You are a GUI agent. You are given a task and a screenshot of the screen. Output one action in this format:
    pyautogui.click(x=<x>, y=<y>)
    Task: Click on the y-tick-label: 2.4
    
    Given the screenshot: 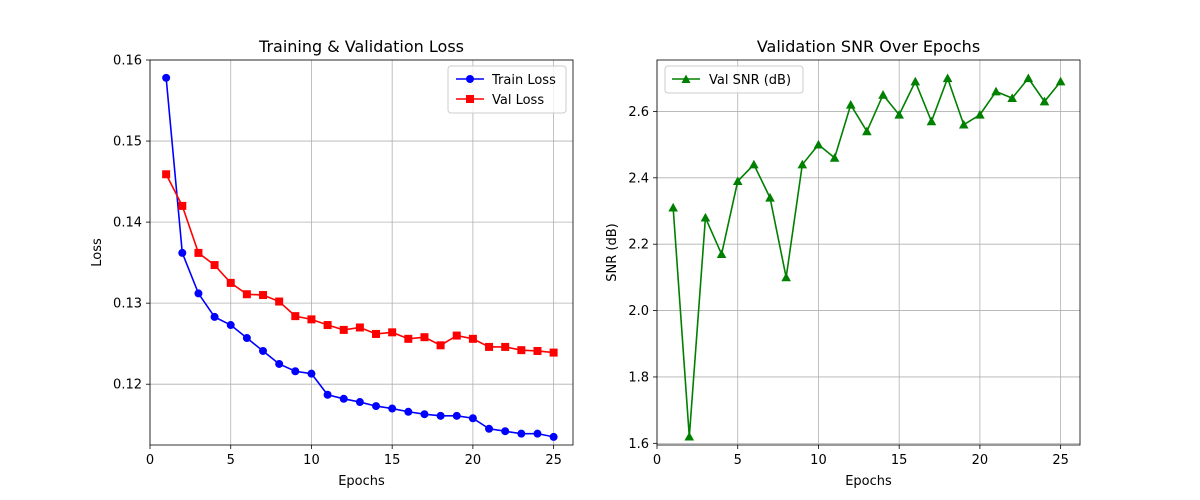 What is the action you would take?
    pyautogui.click(x=638, y=178)
    